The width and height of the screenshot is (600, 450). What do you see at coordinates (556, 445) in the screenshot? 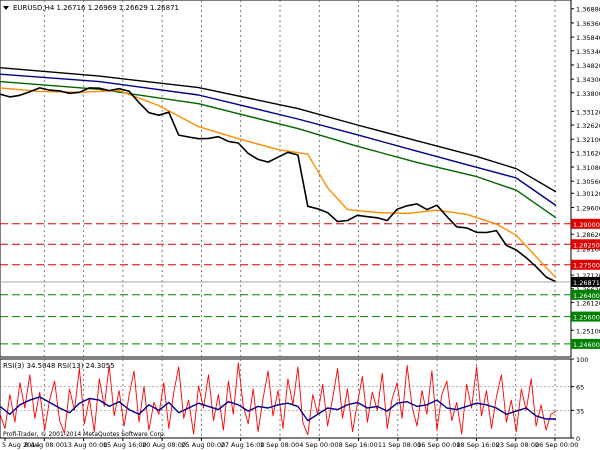
I see `x-tick-label: 26 Sep 00:00` at bounding box center [556, 445].